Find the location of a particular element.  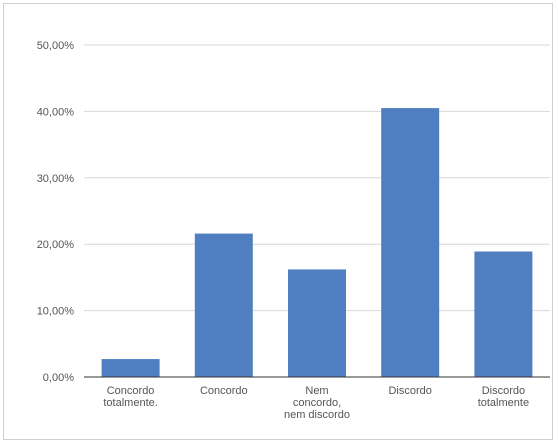

x-category-label: Discordo is located at coordinates (409, 391).